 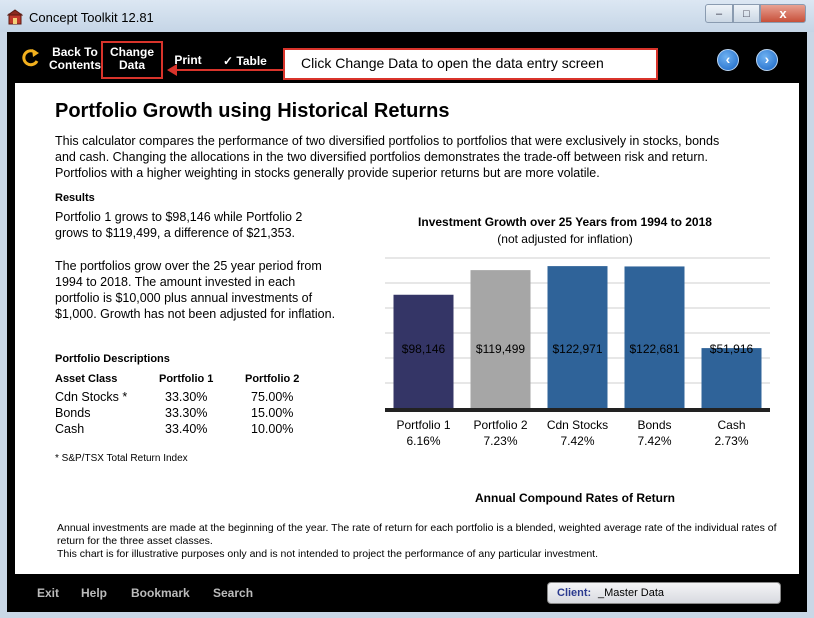 I want to click on x-axis-baseline, so click(x=577, y=410).